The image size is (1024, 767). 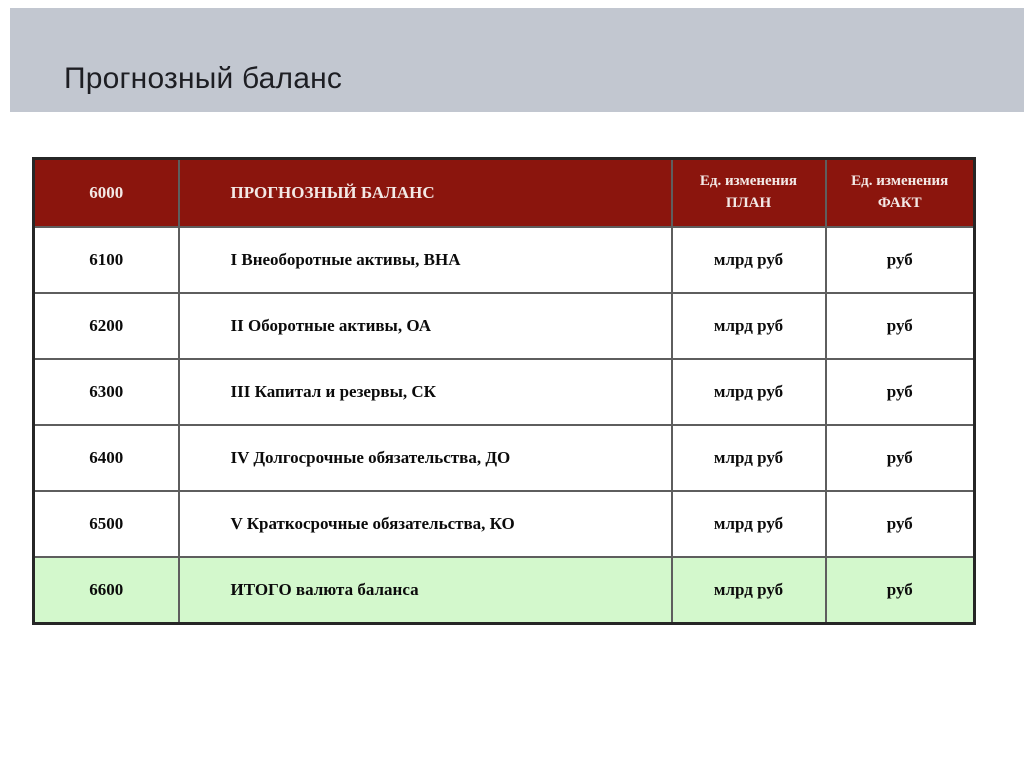 What do you see at coordinates (748, 192) in the screenshot?
I see `header-cell-plan-unit: Ед. изменения ПЛАН` at bounding box center [748, 192].